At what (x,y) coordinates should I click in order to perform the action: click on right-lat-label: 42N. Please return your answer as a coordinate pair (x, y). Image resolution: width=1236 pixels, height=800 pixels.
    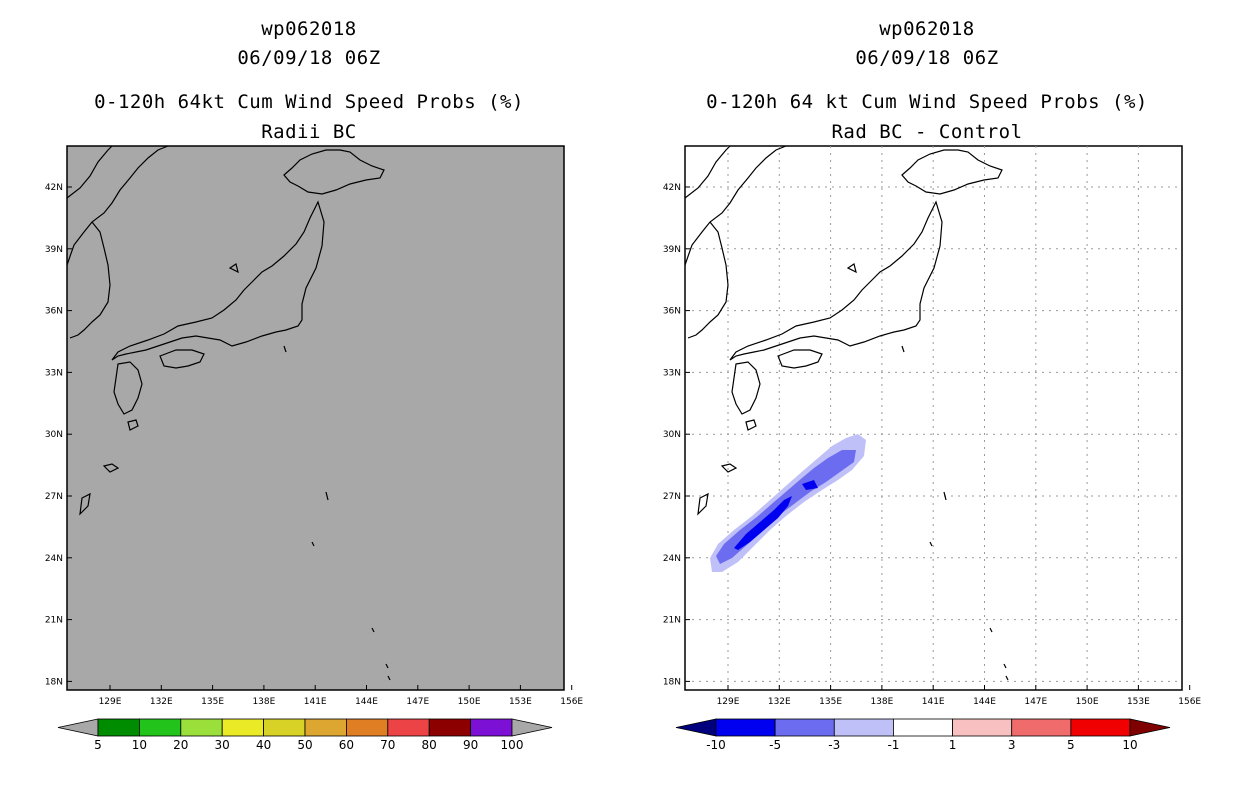
    Looking at the image, I should click on (672, 188).